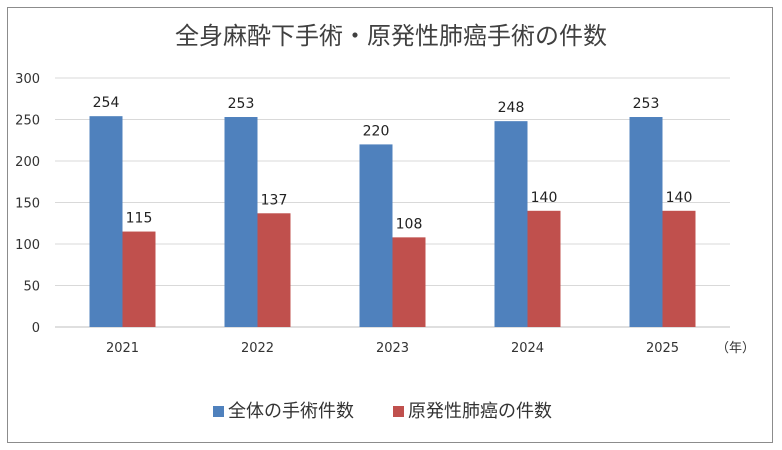 The image size is (782, 450). I want to click on legend-label: 原発性肺癌の件数, so click(480, 411).